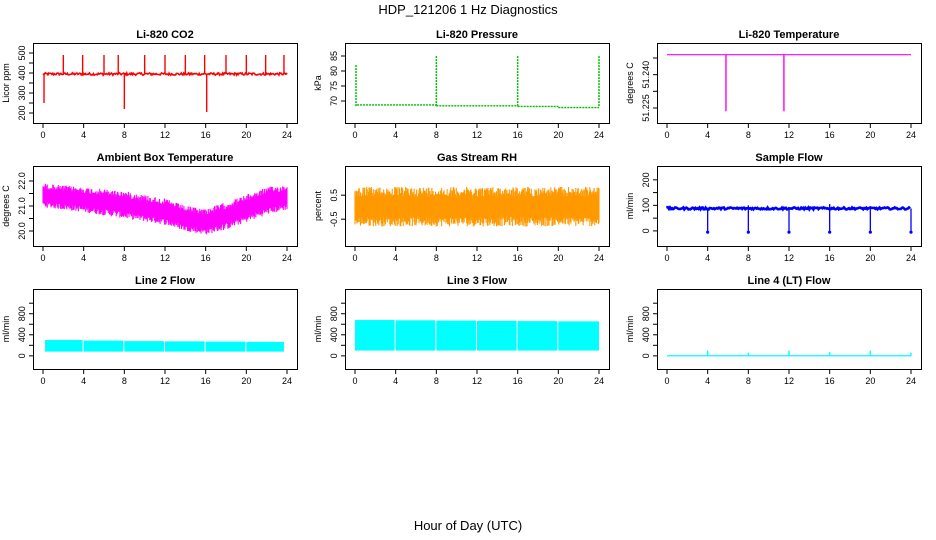  What do you see at coordinates (334, 56) in the screenshot?
I see `y-tick-label: 85` at bounding box center [334, 56].